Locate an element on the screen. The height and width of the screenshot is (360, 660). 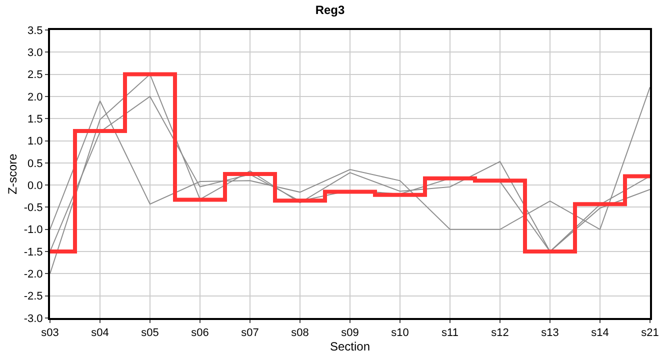
x-tick-label: s11 is located at coordinates (450, 333).